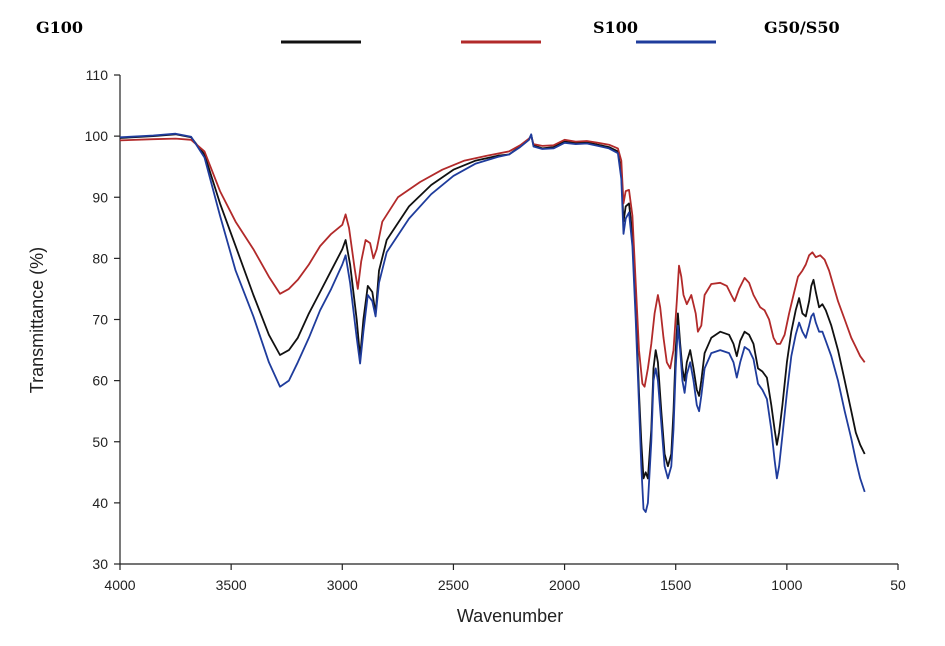 This screenshot has height=646, width=945. I want to click on y-tick-label: 40, so click(100, 503).